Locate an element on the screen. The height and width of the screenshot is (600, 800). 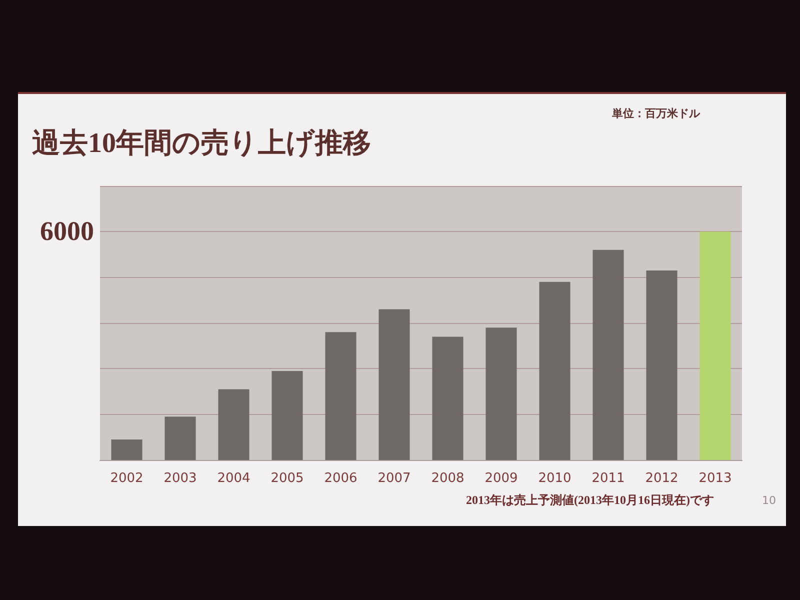
chart-subtitle: 単位：百万米ドル is located at coordinates (656, 113).